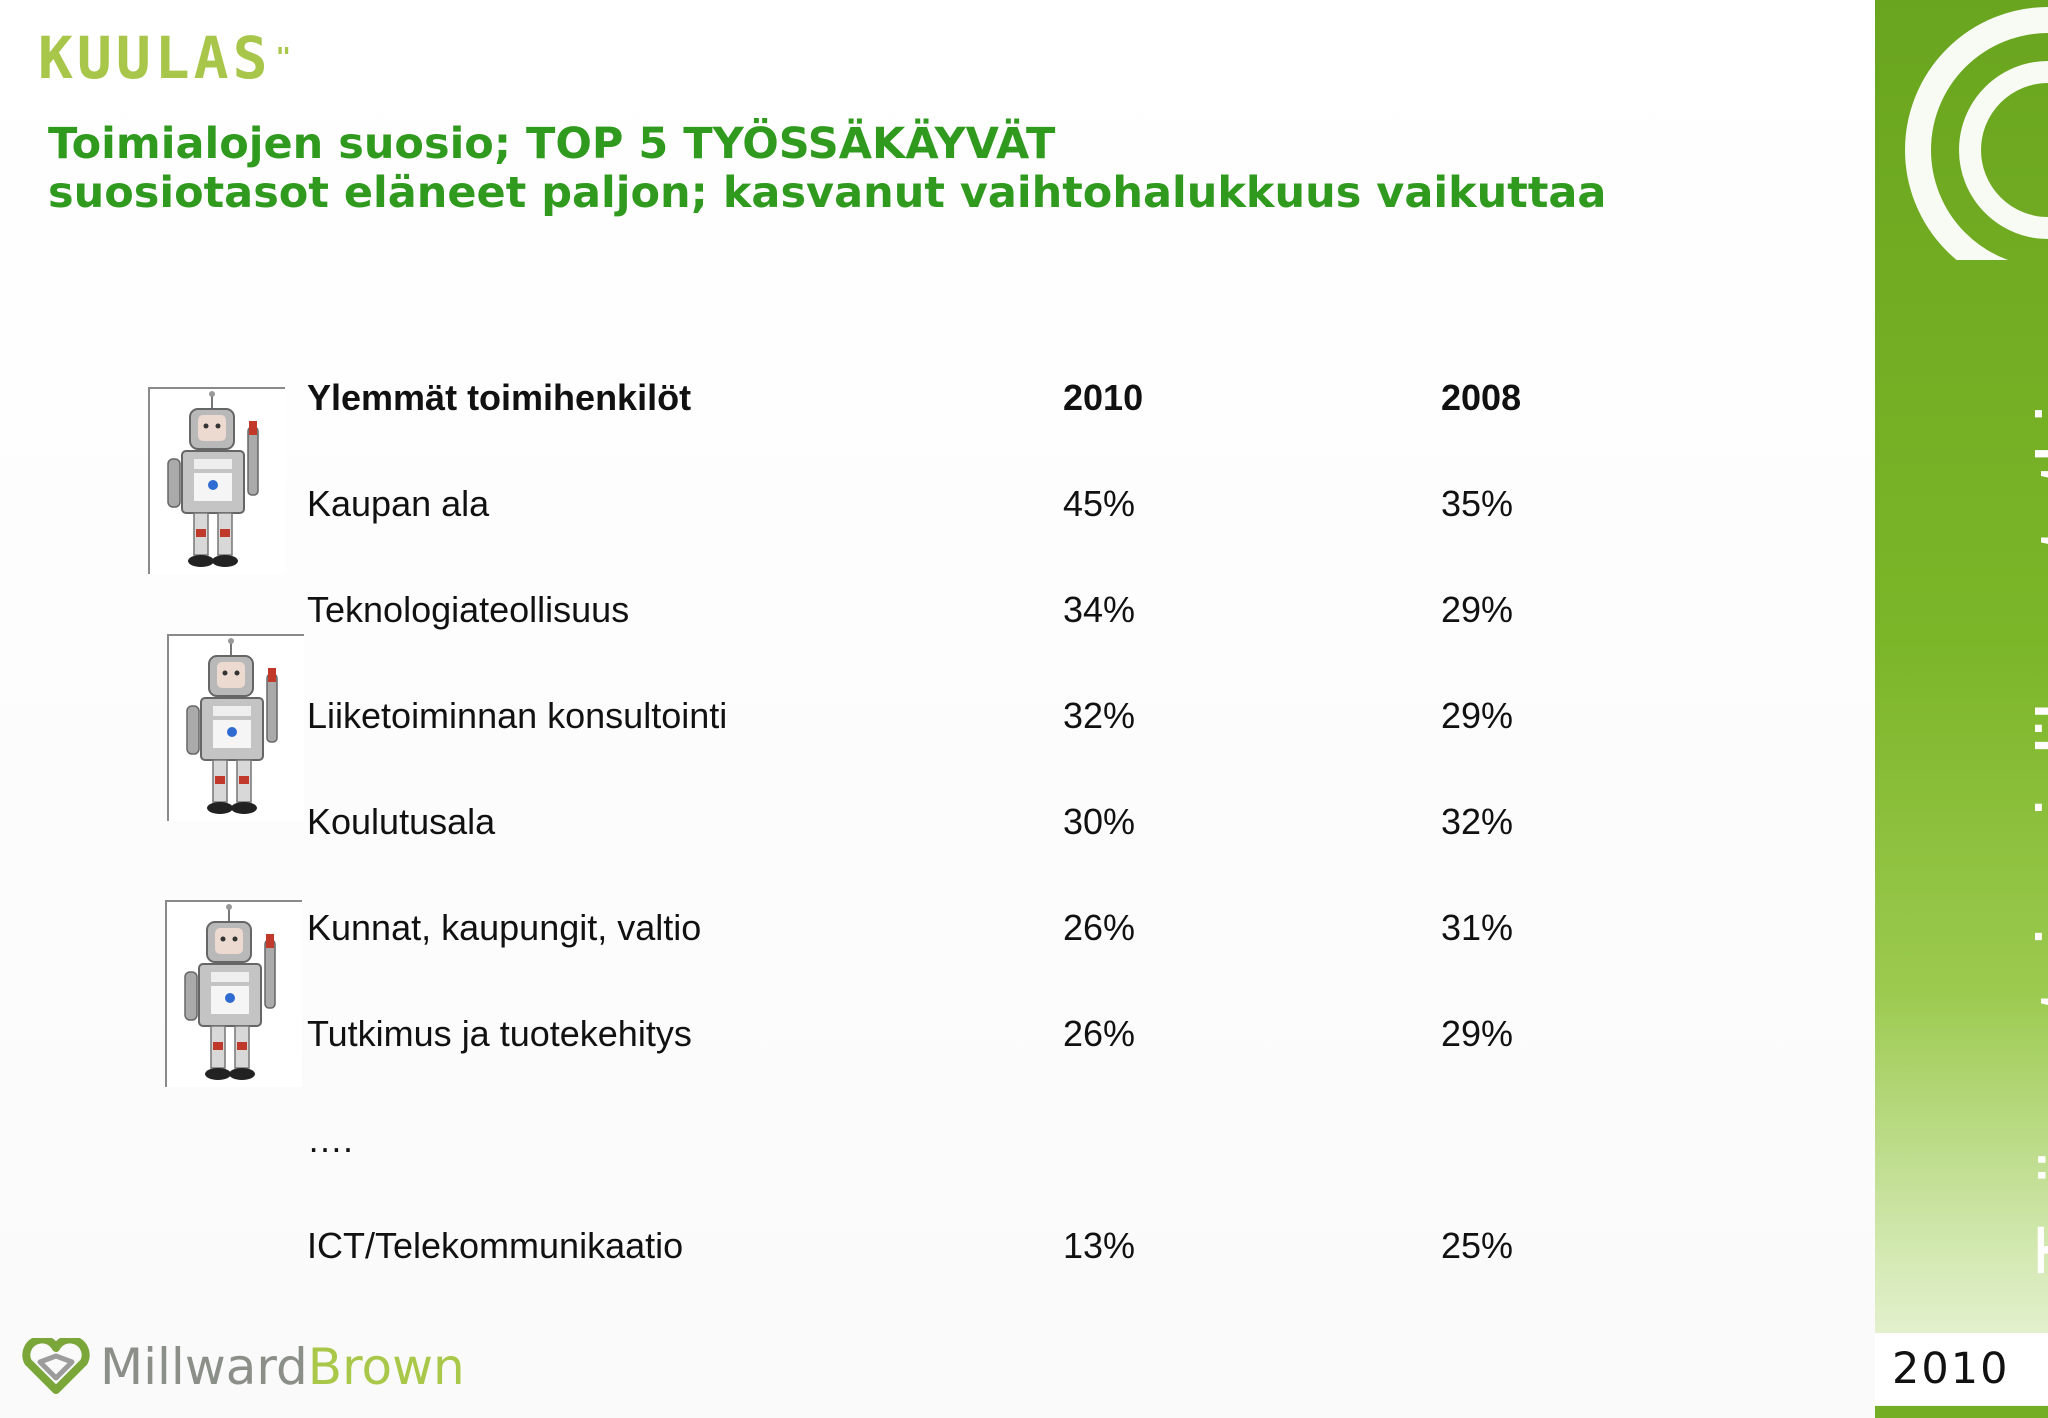 This screenshot has height=1418, width=2048. I want to click on kuulas-logo-text: KUULAS, so click(155, 58).